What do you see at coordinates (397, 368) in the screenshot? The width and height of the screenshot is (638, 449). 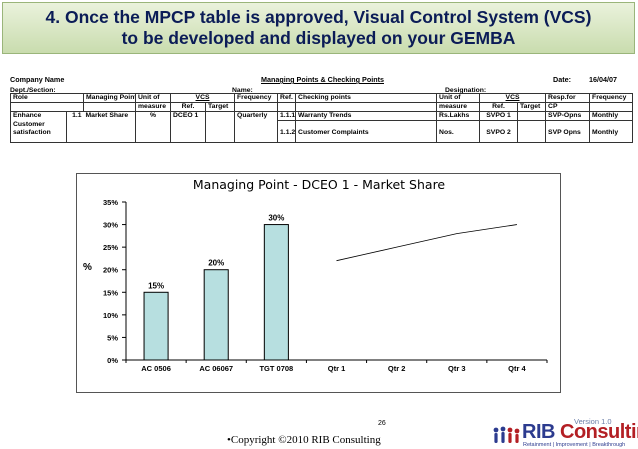 I see `x-tick-label: Qtr 2` at bounding box center [397, 368].